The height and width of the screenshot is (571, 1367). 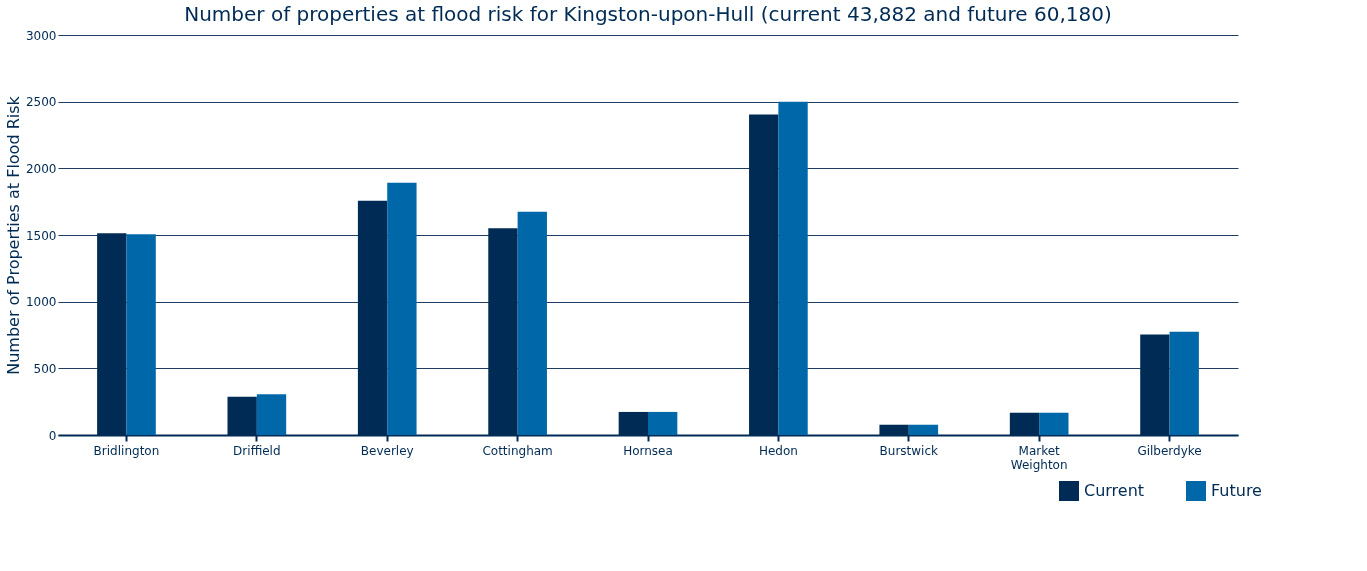 I want to click on chart-title: Number of properties at flood risk for Kingston-upon-Hull (current 43,882 and future 60,180), so click(x=648, y=14).